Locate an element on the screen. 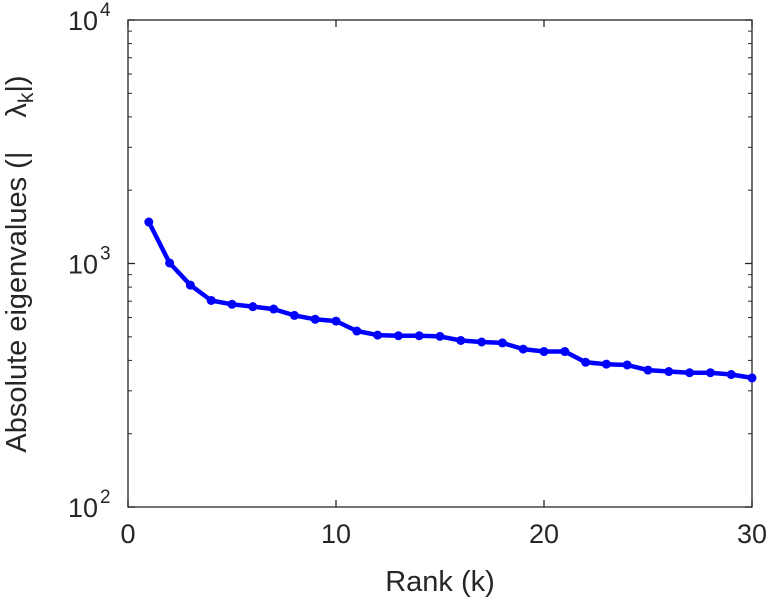 The height and width of the screenshot is (600, 772). y-axis-label-suffix: |) is located at coordinates (17, 83).